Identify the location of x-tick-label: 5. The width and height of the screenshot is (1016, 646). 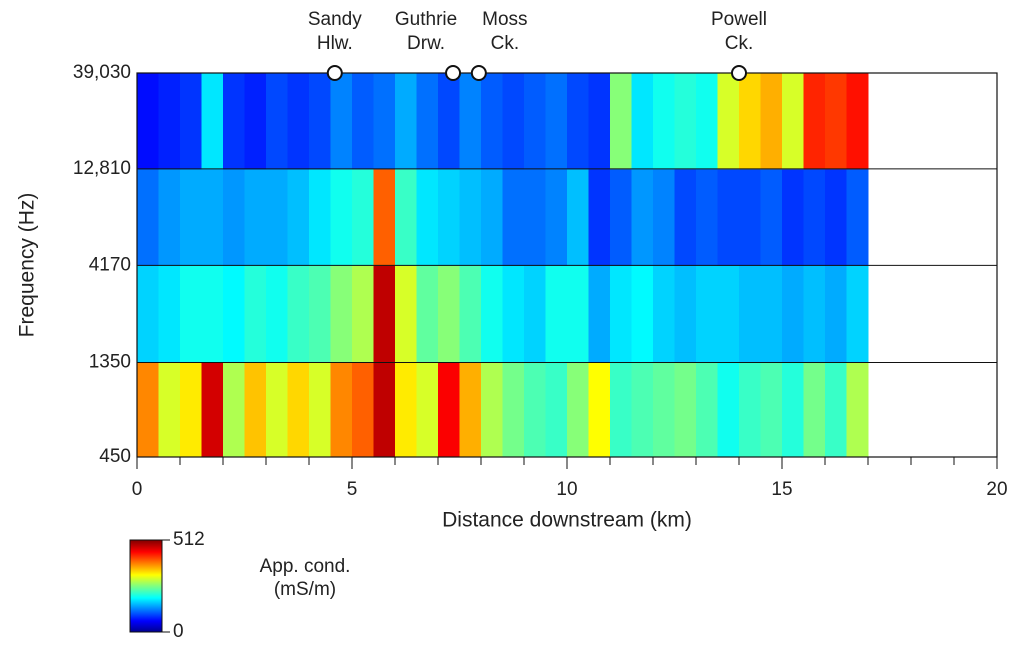
(352, 489).